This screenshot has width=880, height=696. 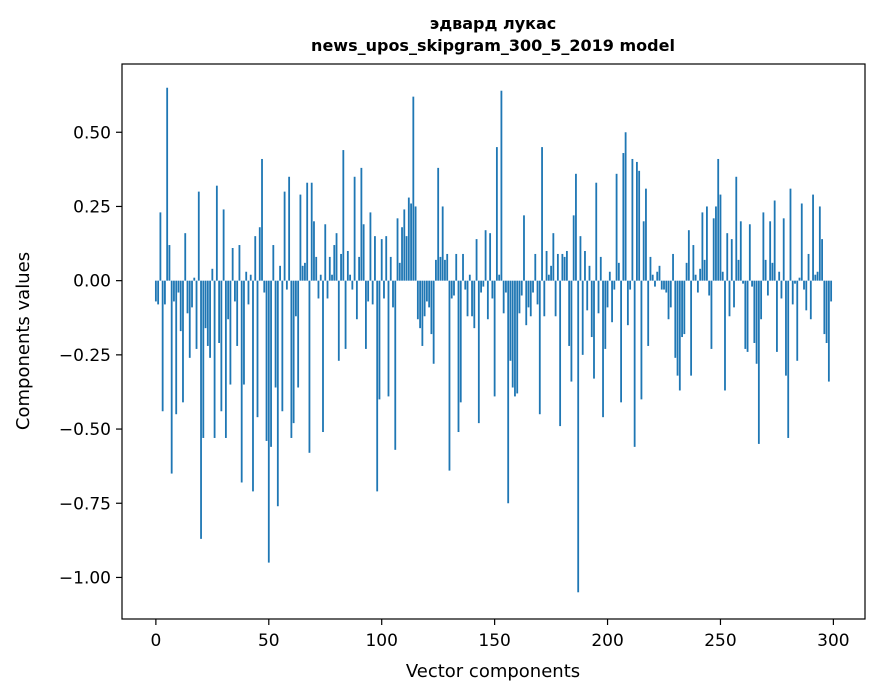 I want to click on x-tick-label: 300, so click(x=833, y=641).